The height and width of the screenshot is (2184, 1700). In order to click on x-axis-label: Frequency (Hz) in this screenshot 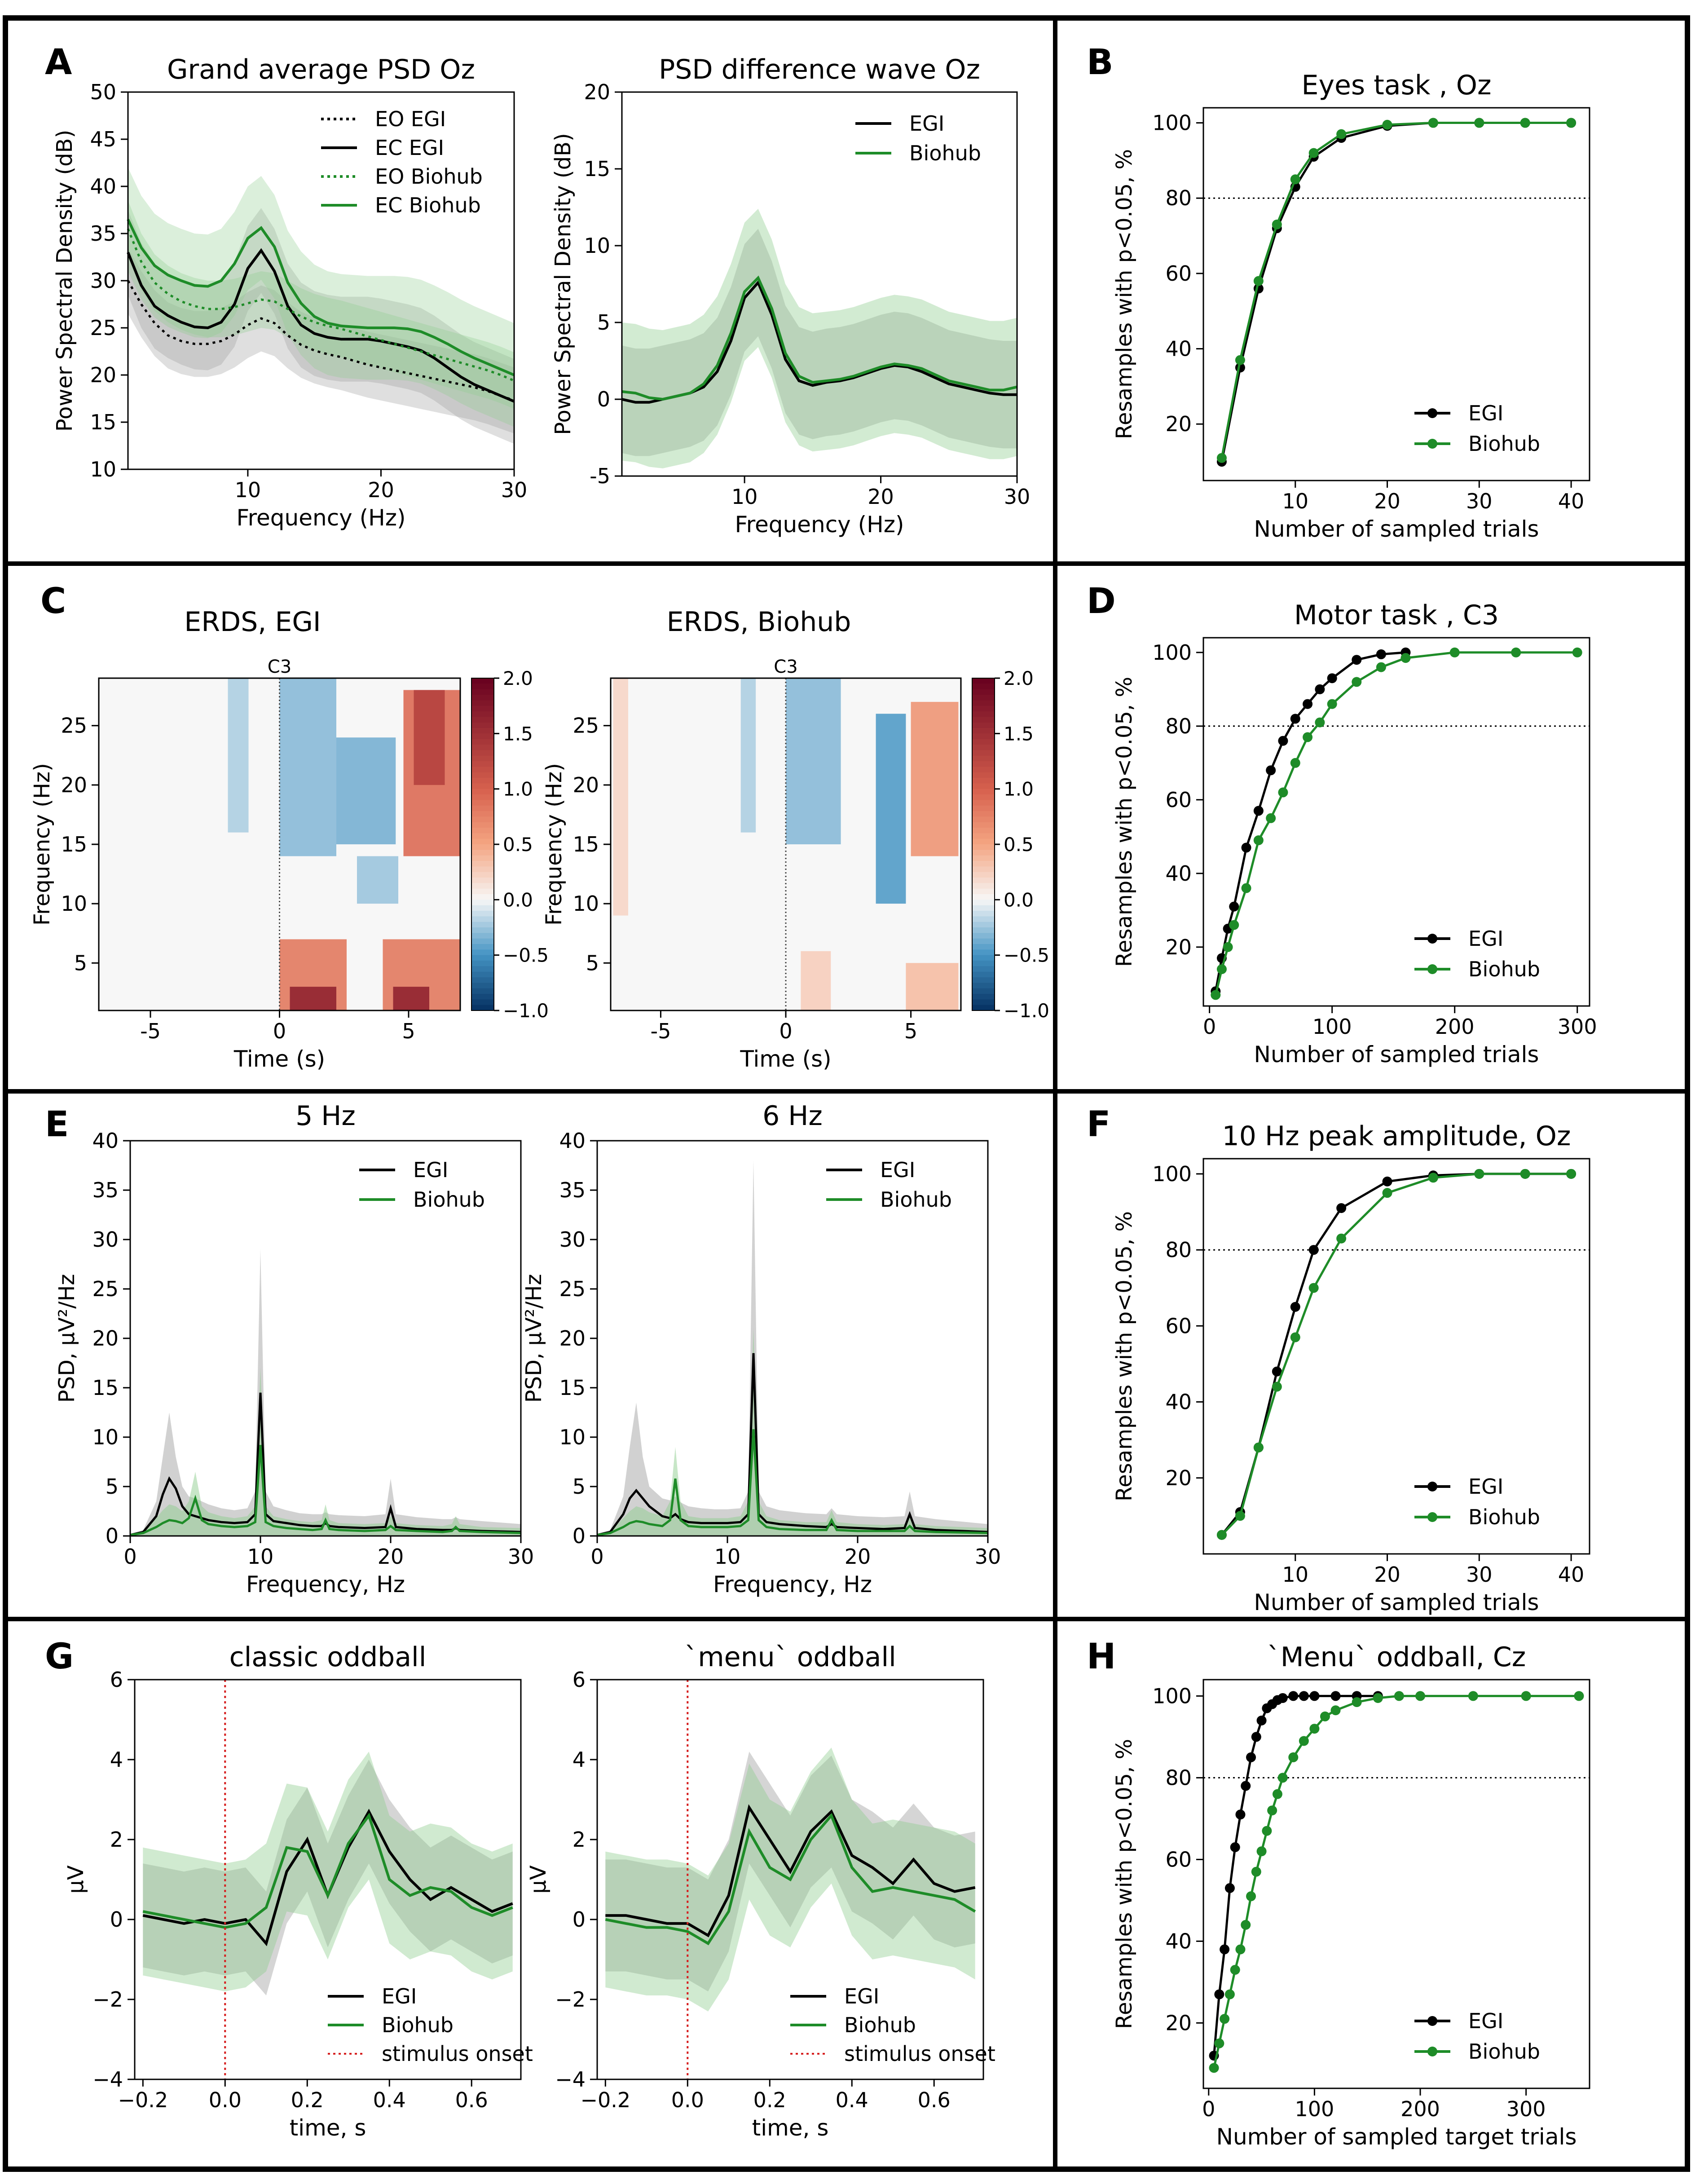, I will do `click(320, 518)`.